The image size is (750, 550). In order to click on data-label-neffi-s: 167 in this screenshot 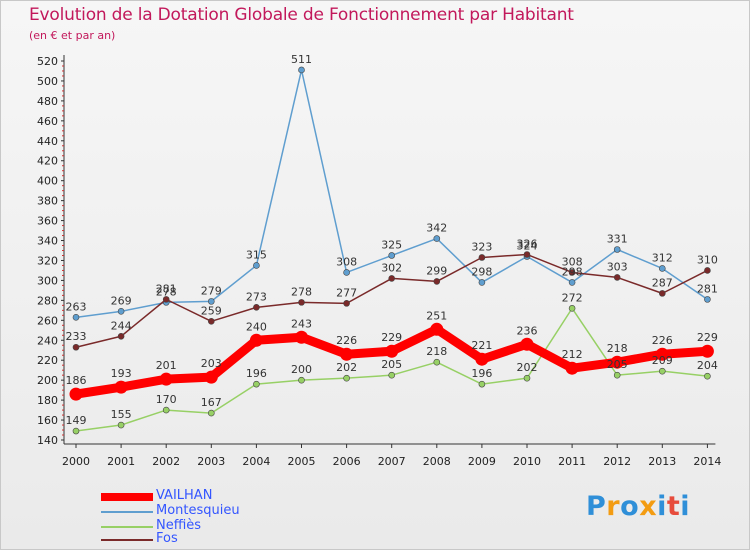, I will do `click(211, 402)`.